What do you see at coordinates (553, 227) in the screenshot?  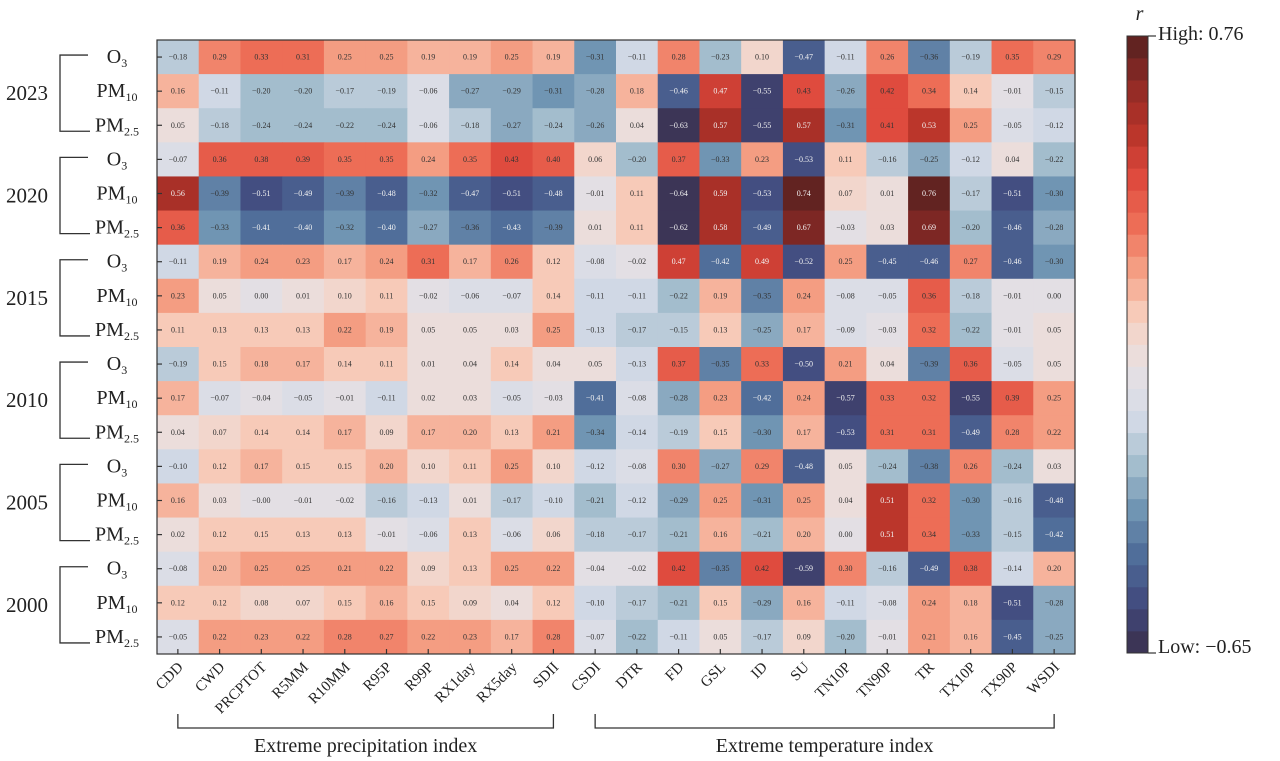 I see `cell-value-label: −0.39` at bounding box center [553, 227].